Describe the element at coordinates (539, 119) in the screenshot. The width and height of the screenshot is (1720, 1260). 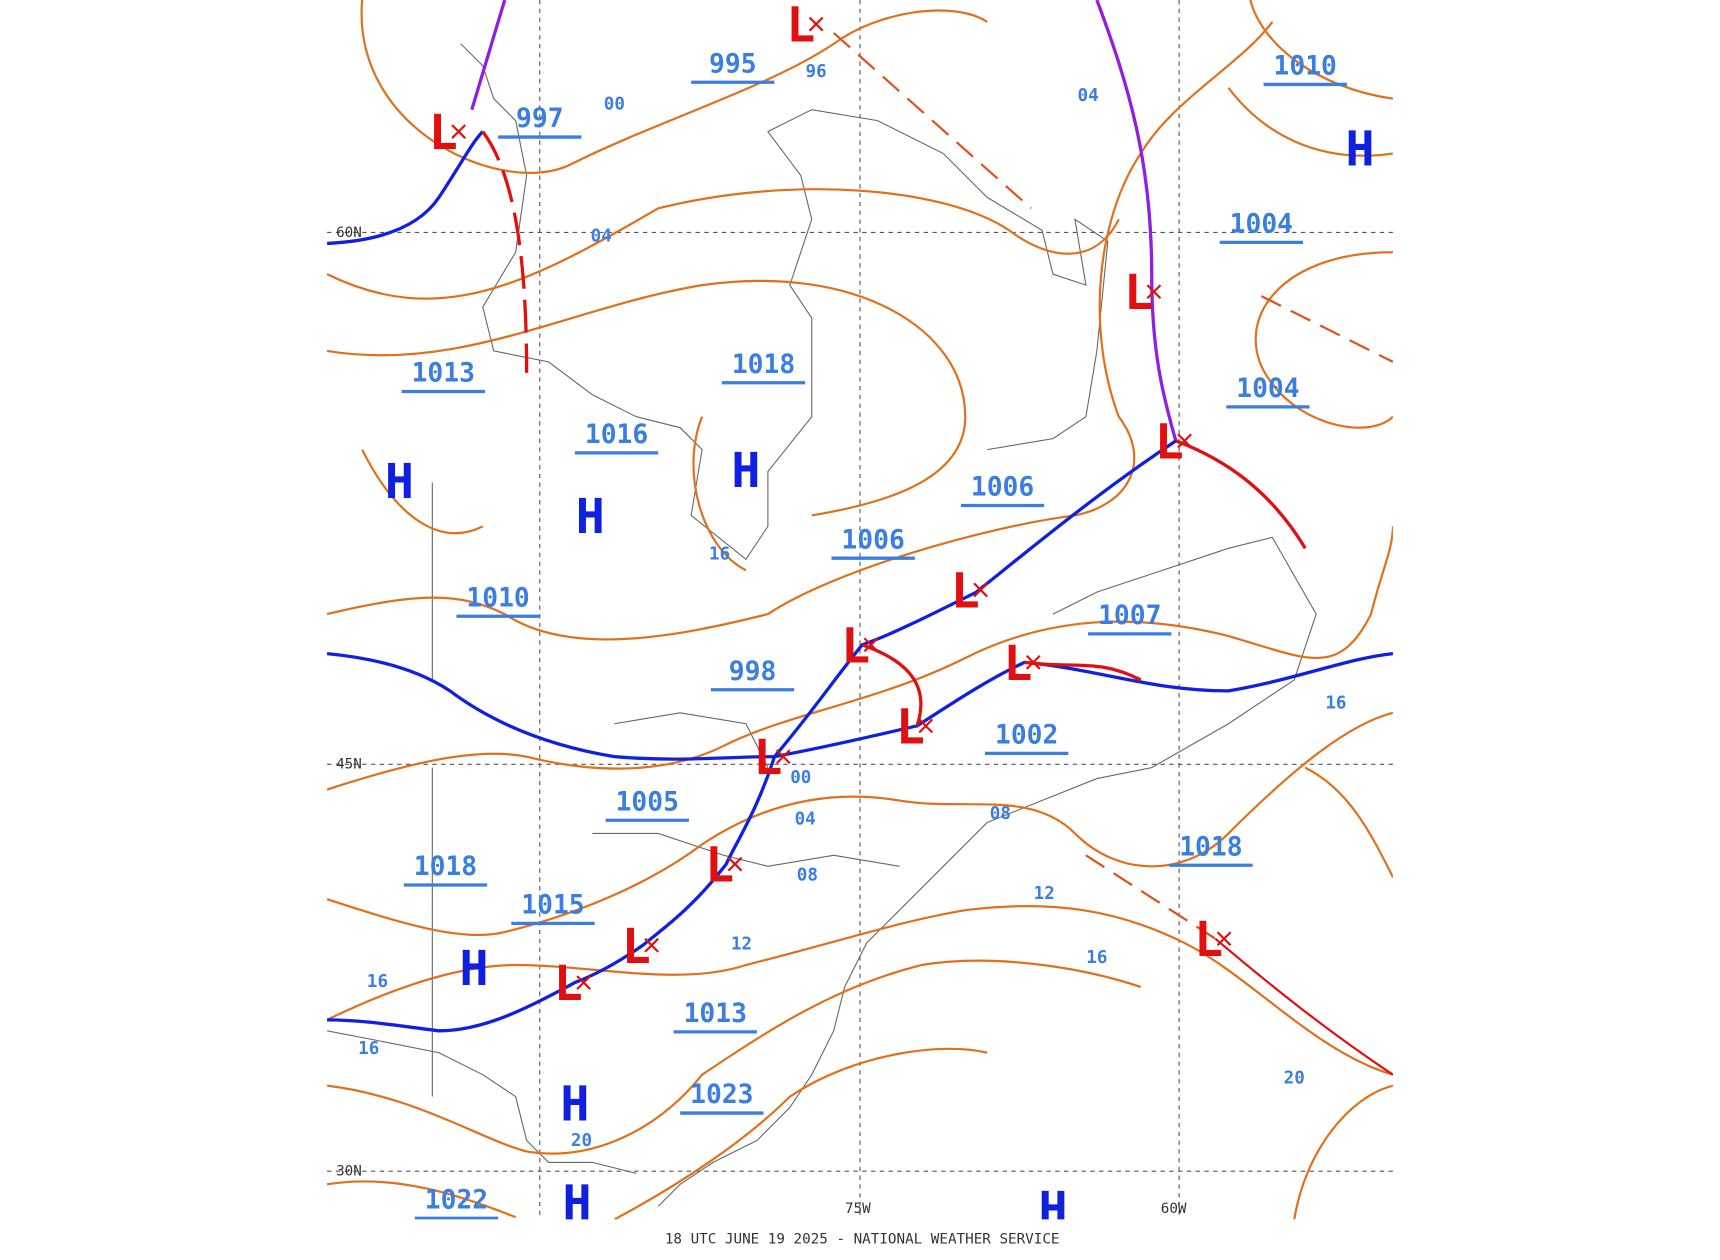
I see `isobar-label: 997` at that location.